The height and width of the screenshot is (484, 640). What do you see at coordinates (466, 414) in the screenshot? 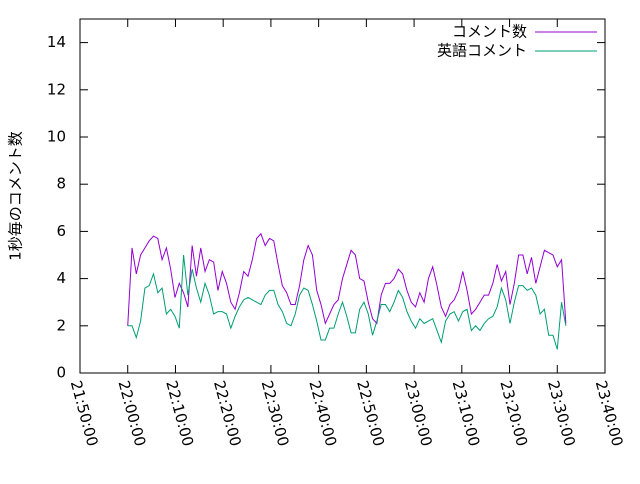
I see `x-tick-label: 23:10:00` at bounding box center [466, 414].